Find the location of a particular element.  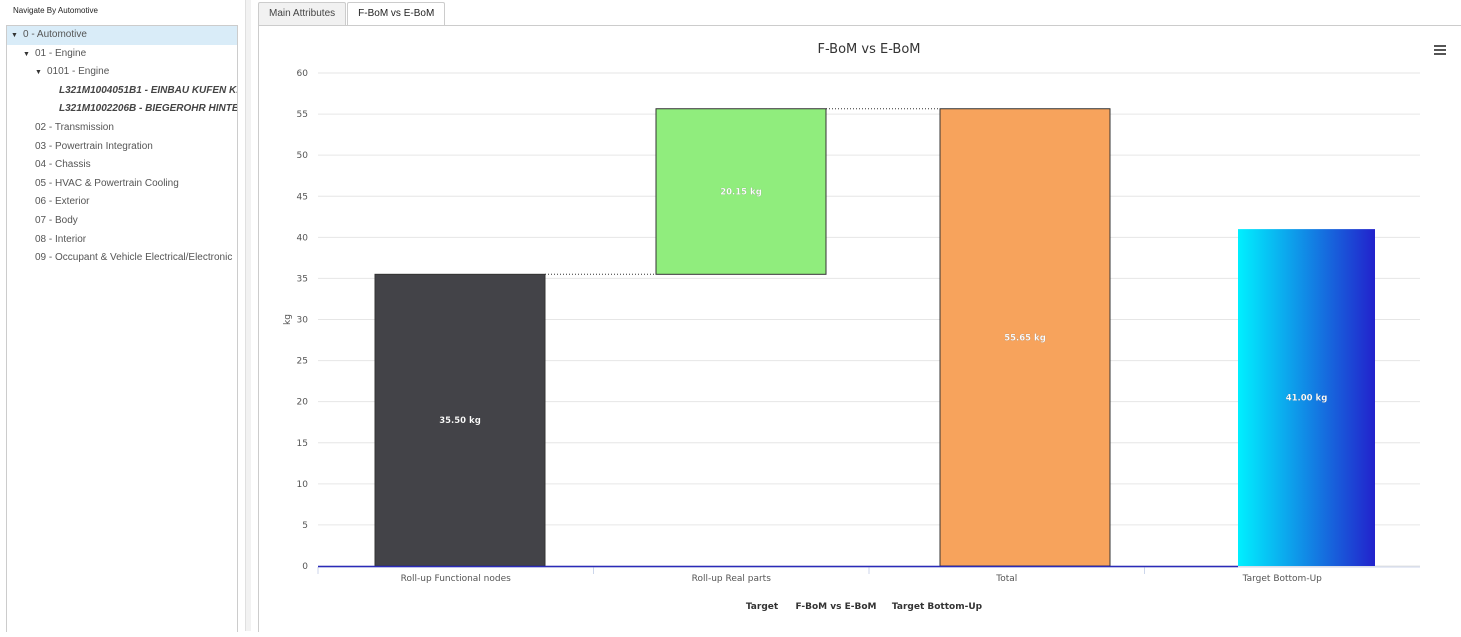

tree-node-label: 08 - Interior is located at coordinates (61, 239).